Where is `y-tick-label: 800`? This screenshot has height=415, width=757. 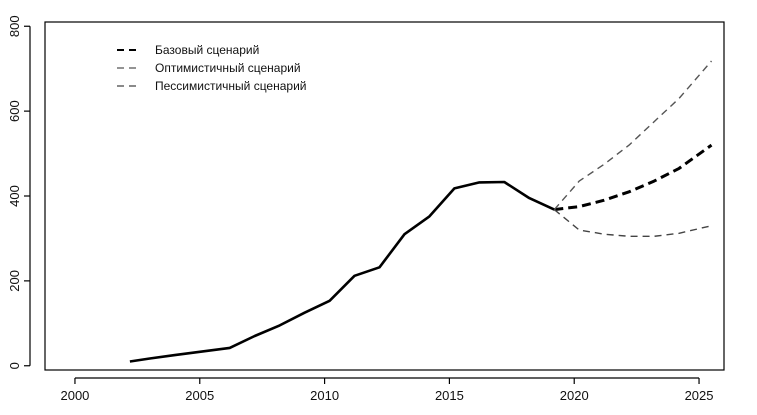
y-tick-label: 800 is located at coordinates (14, 26).